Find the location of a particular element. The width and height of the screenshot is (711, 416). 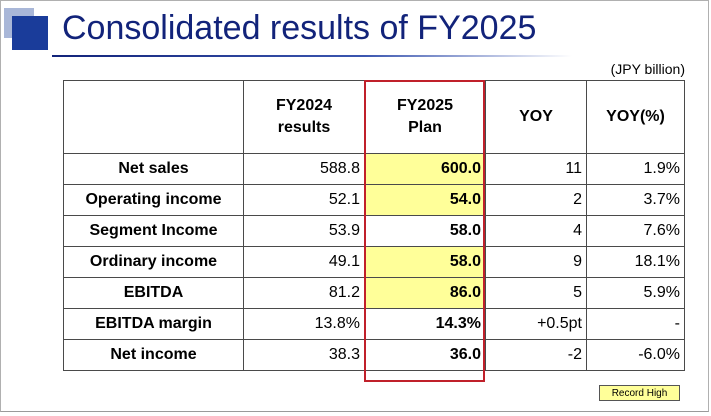

cell-yoy: 9 is located at coordinates (536, 262).